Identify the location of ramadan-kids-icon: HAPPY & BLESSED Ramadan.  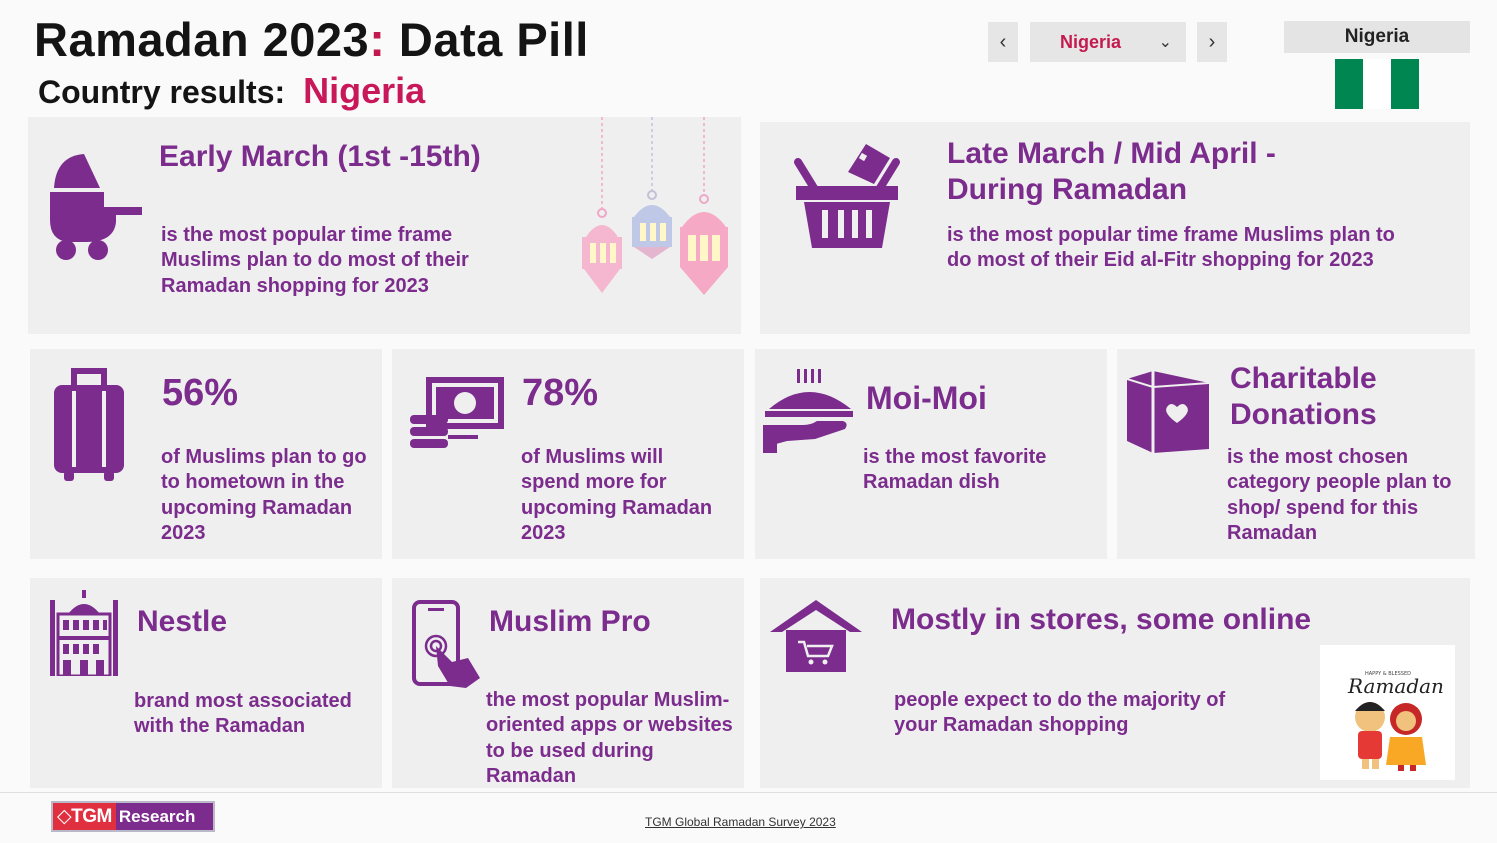
(1395, 721).